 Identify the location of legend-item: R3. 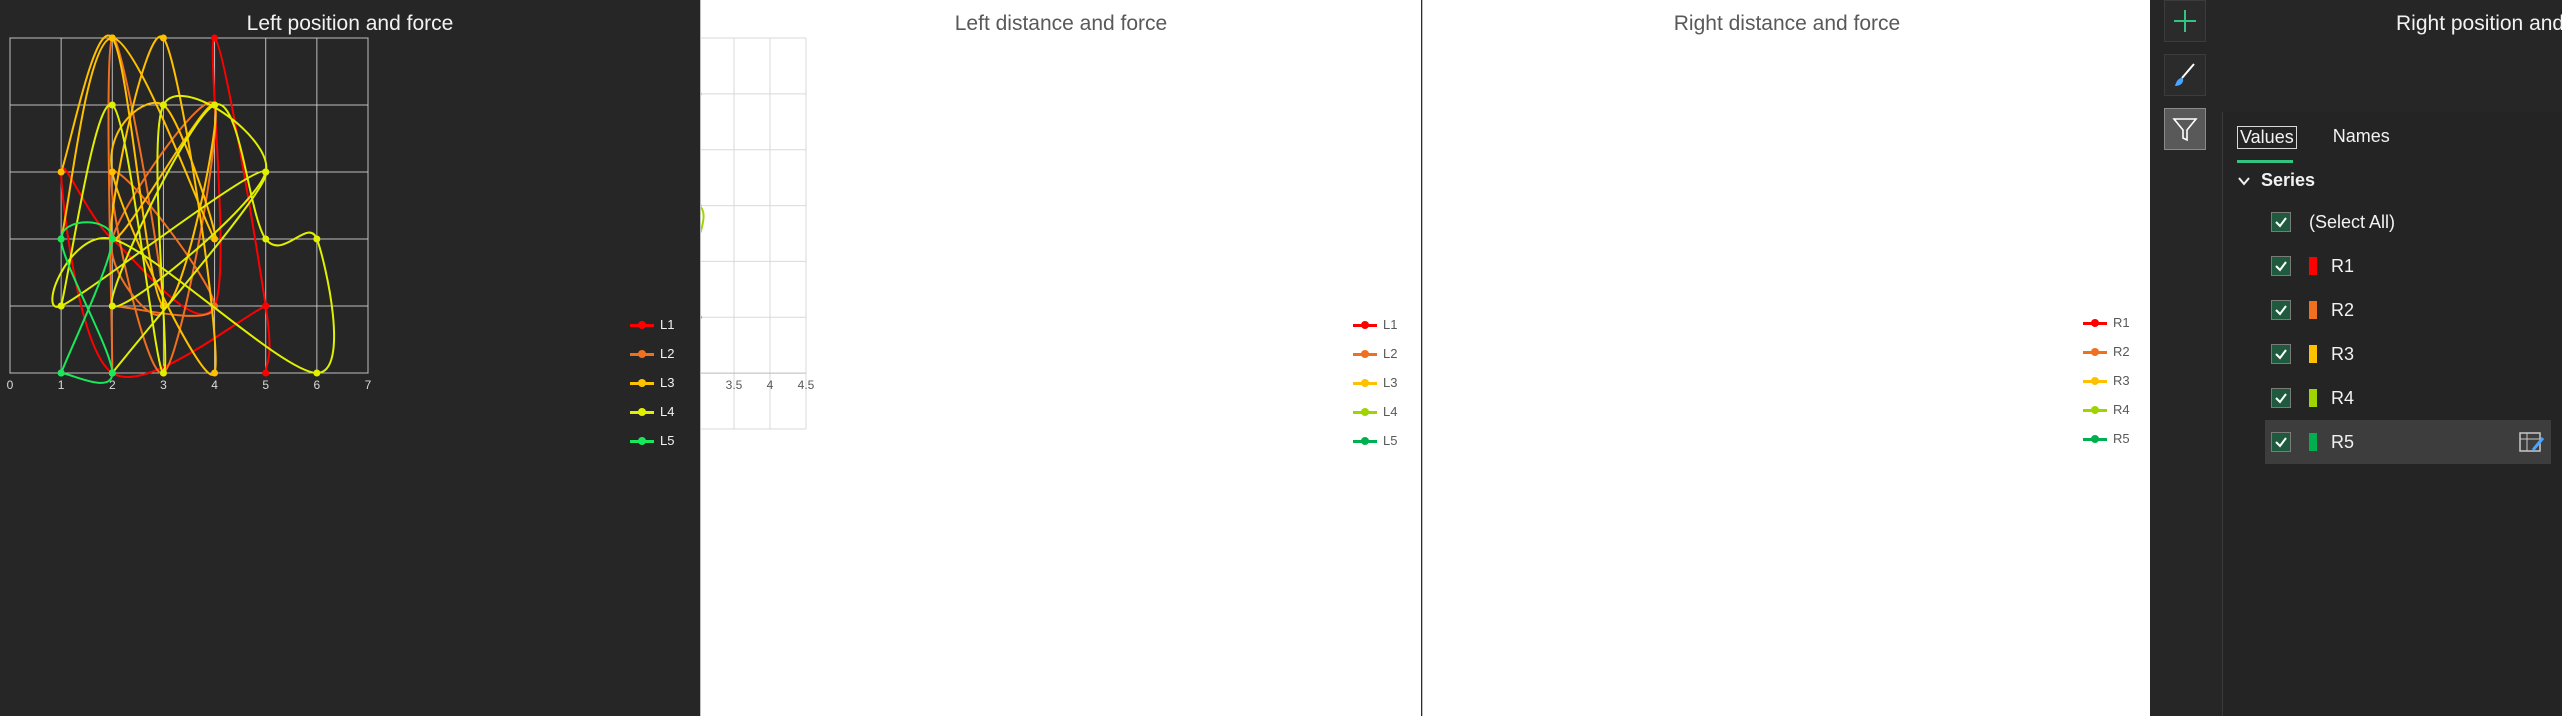
(2106, 380).